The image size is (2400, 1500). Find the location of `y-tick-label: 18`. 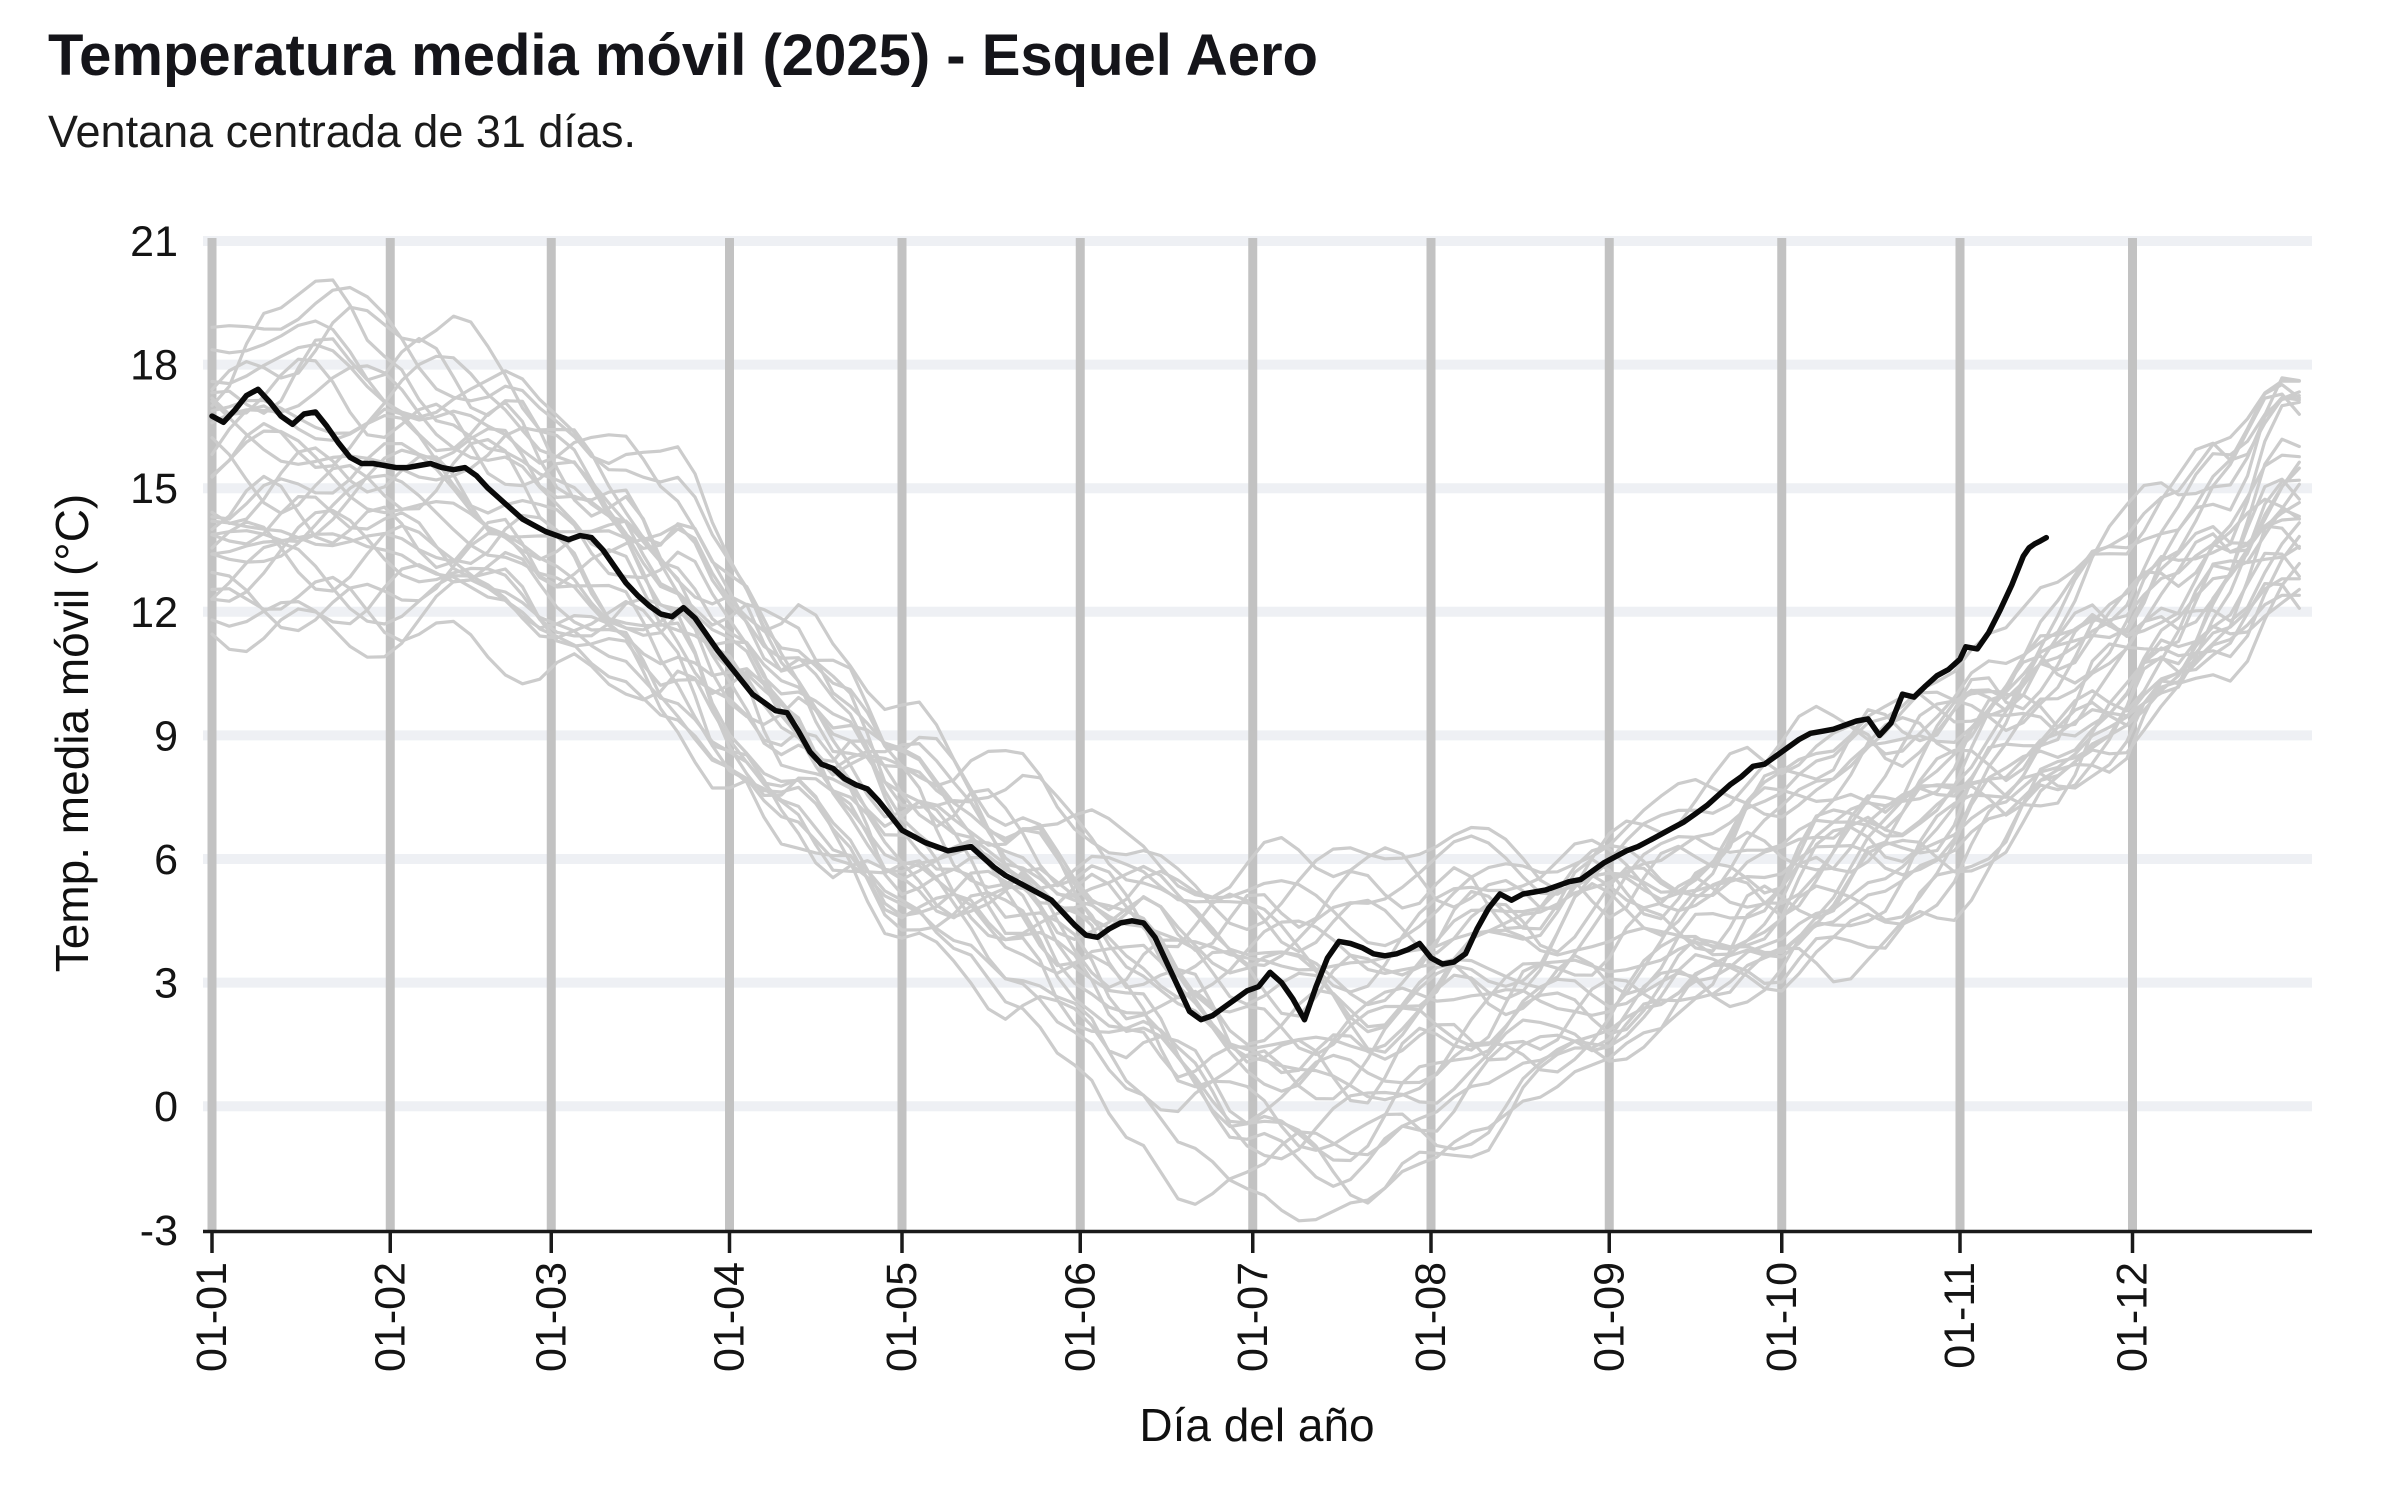

y-tick-label: 18 is located at coordinates (154, 366).